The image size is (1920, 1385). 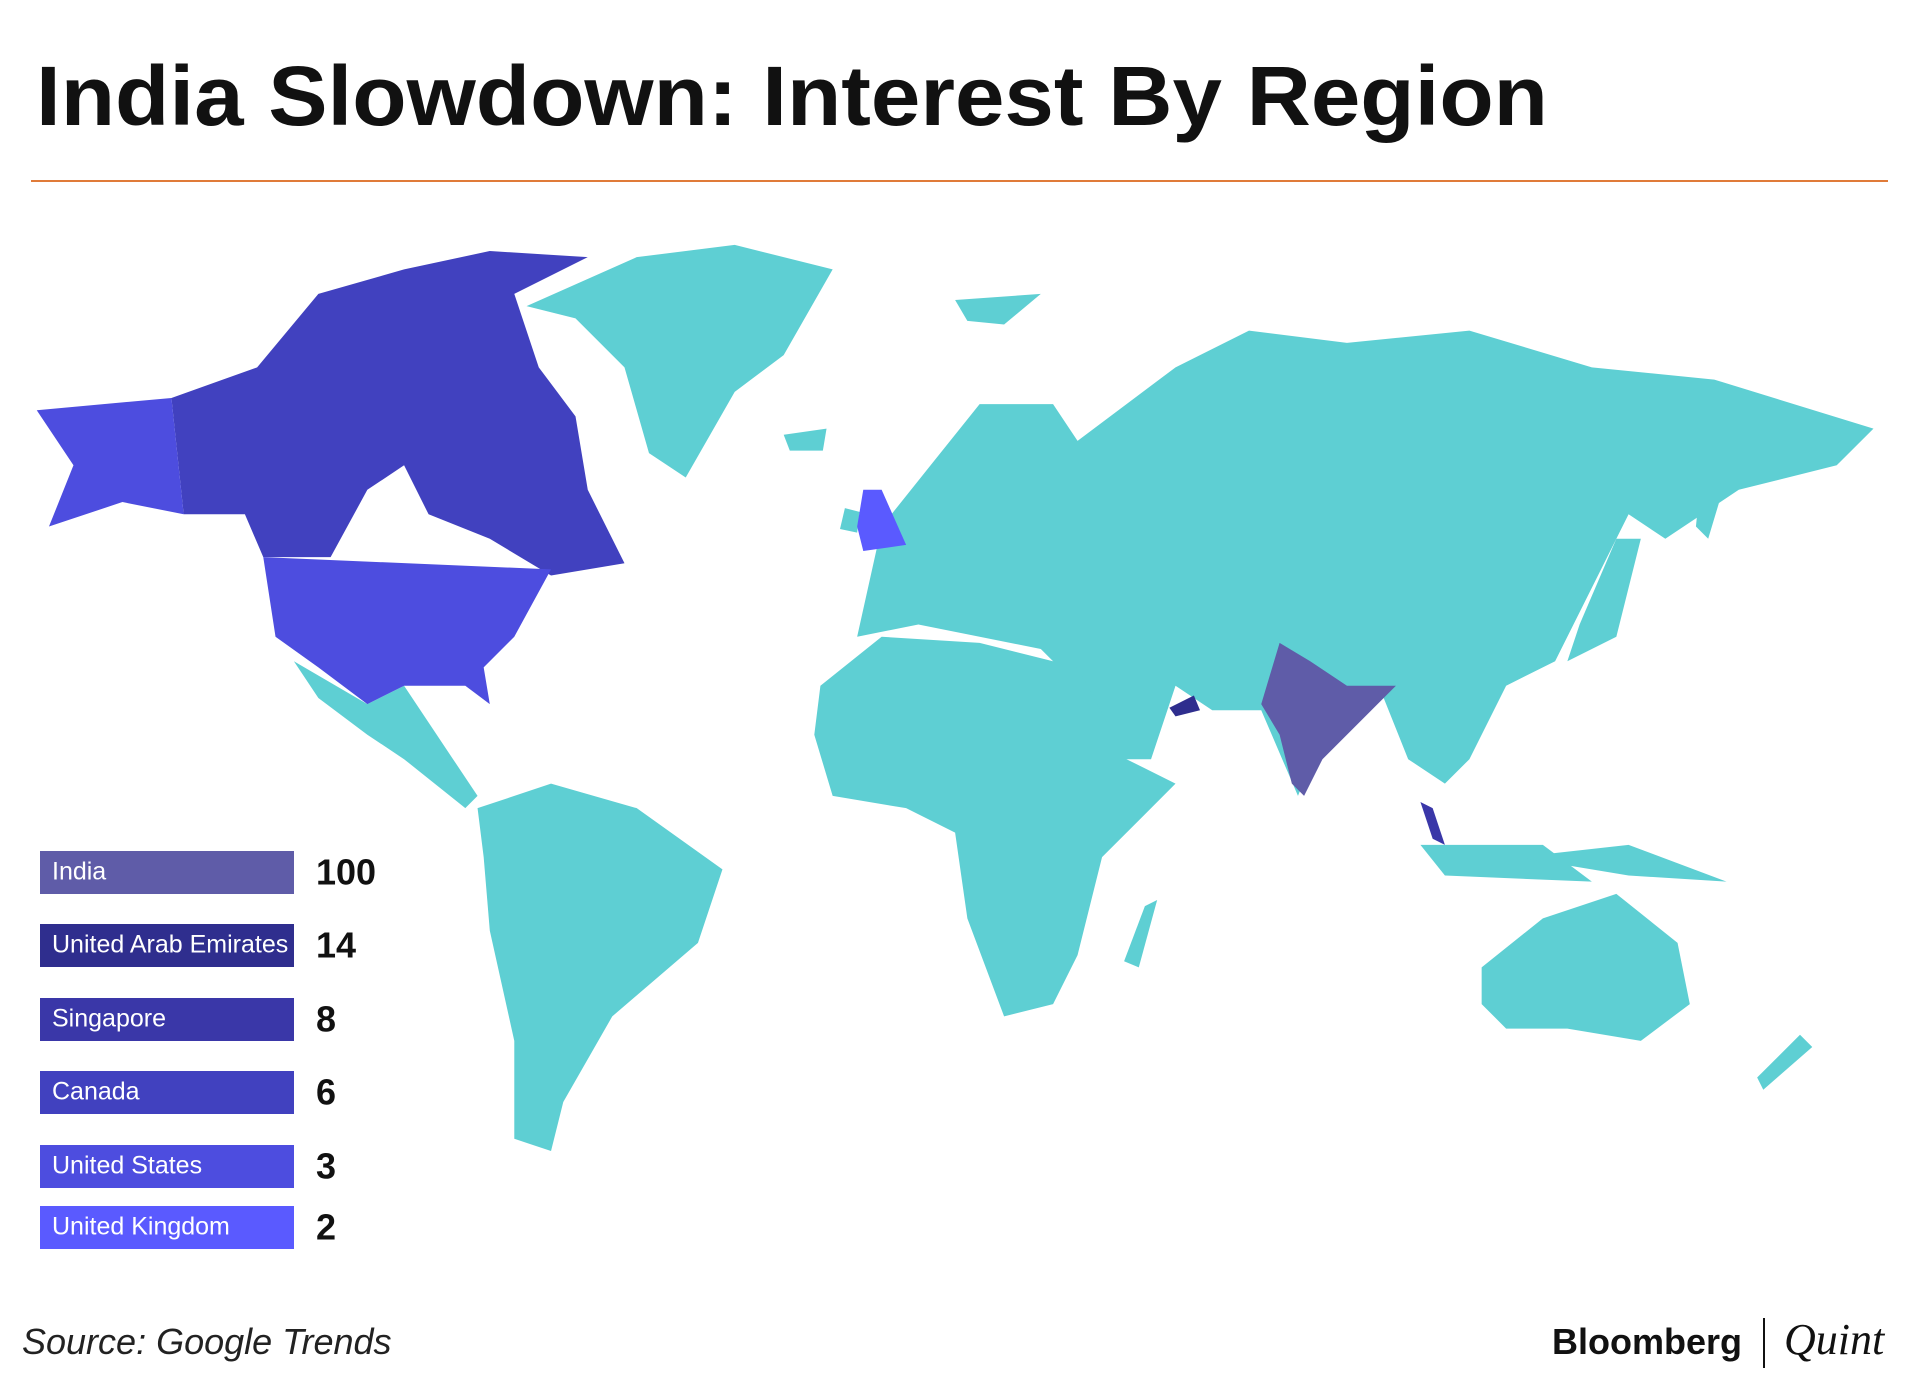 What do you see at coordinates (326, 1227) in the screenshot?
I see `legend-value: 2` at bounding box center [326, 1227].